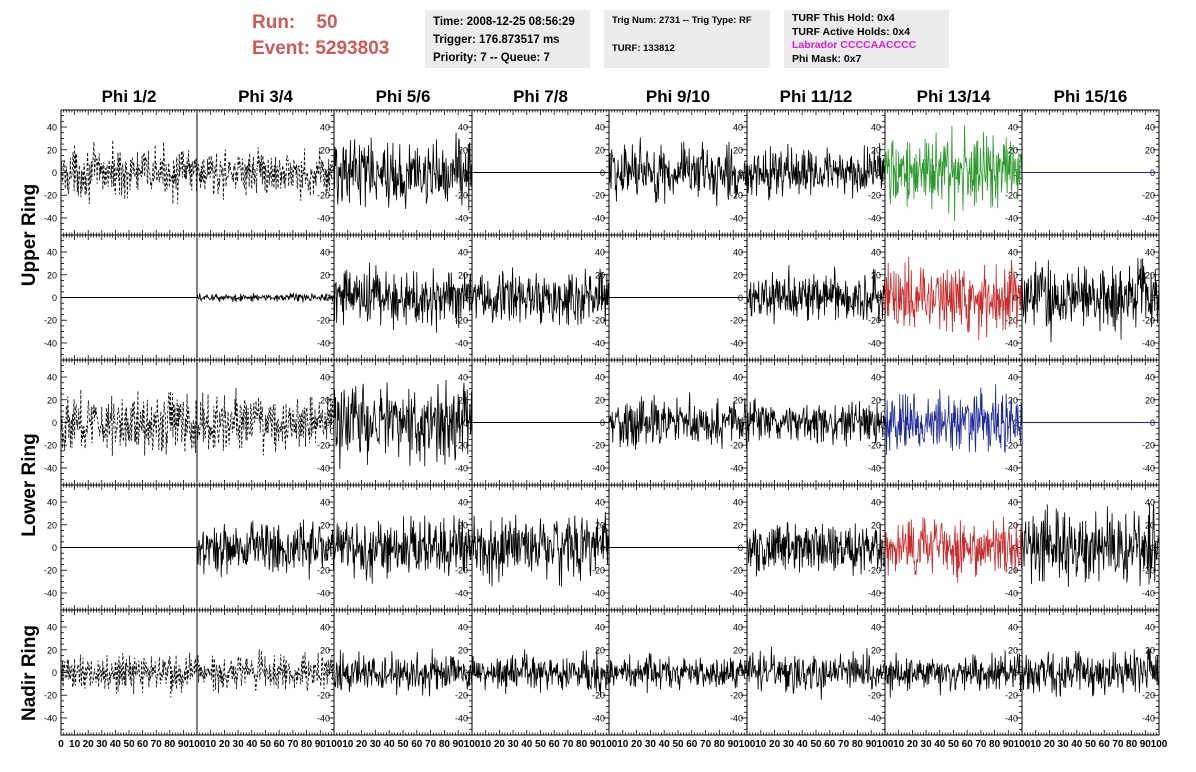 This screenshot has width=1196, height=772. What do you see at coordinates (682, 20) in the screenshot?
I see `trig-num-line: Trig Num: 2731 -- Trig Type: RF` at bounding box center [682, 20].